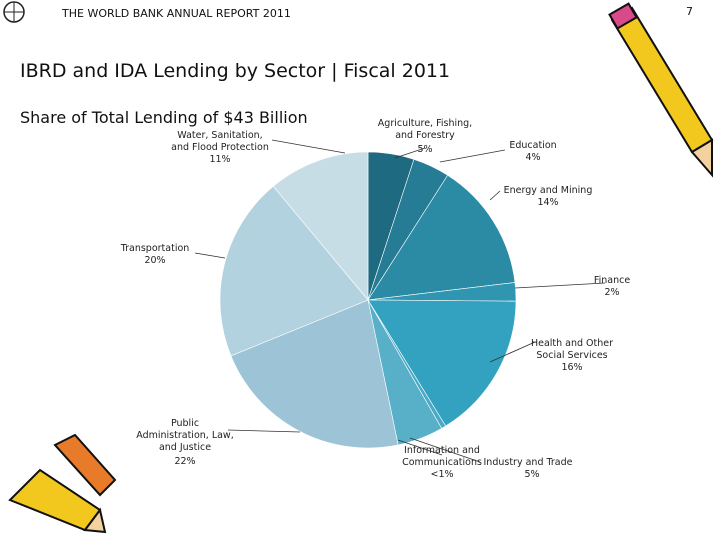  I want to click on value-label: <1%, so click(442, 474).